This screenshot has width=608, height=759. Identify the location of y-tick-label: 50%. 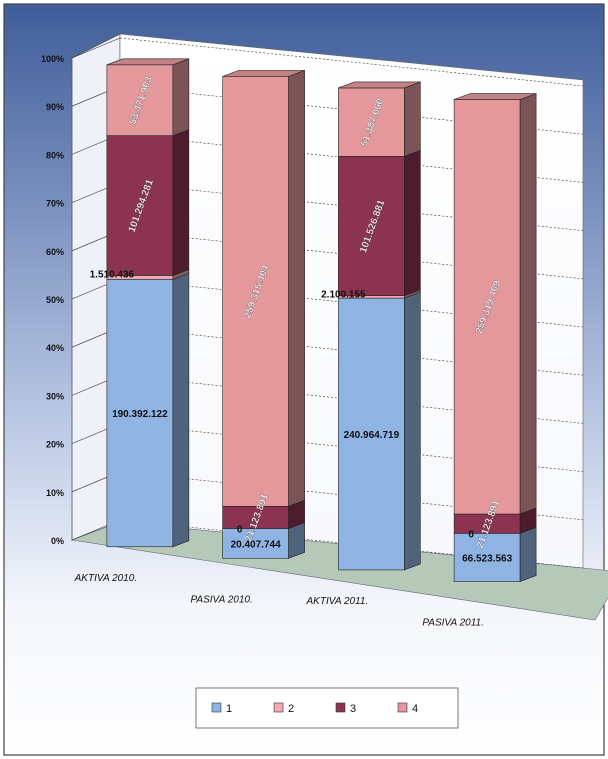
(55, 300).